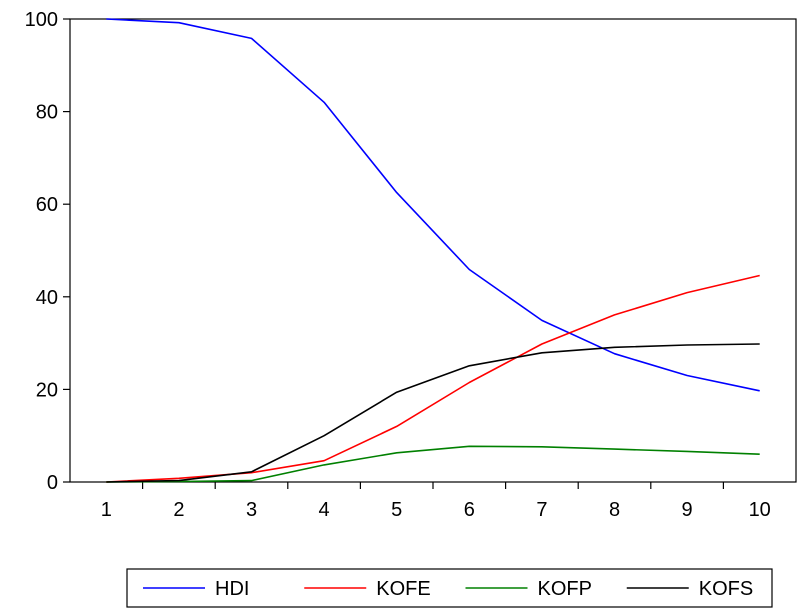 This screenshot has height=615, width=807. Describe the element at coordinates (251, 510) in the screenshot. I see `x-tick-label: 3` at that location.